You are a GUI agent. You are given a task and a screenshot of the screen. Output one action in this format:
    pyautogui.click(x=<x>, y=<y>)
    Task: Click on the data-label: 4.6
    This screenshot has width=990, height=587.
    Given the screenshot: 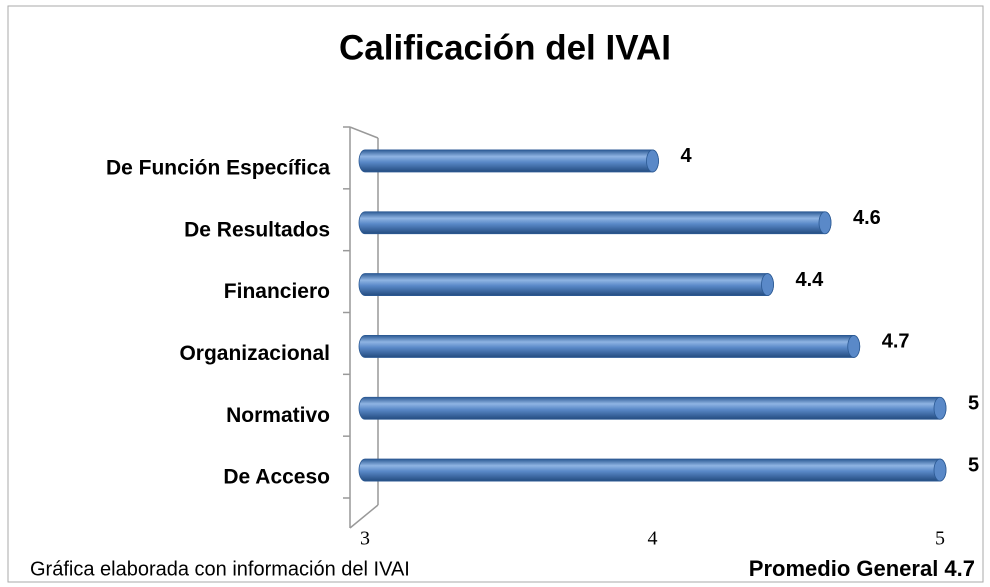 What is the action you would take?
    pyautogui.click(x=867, y=218)
    